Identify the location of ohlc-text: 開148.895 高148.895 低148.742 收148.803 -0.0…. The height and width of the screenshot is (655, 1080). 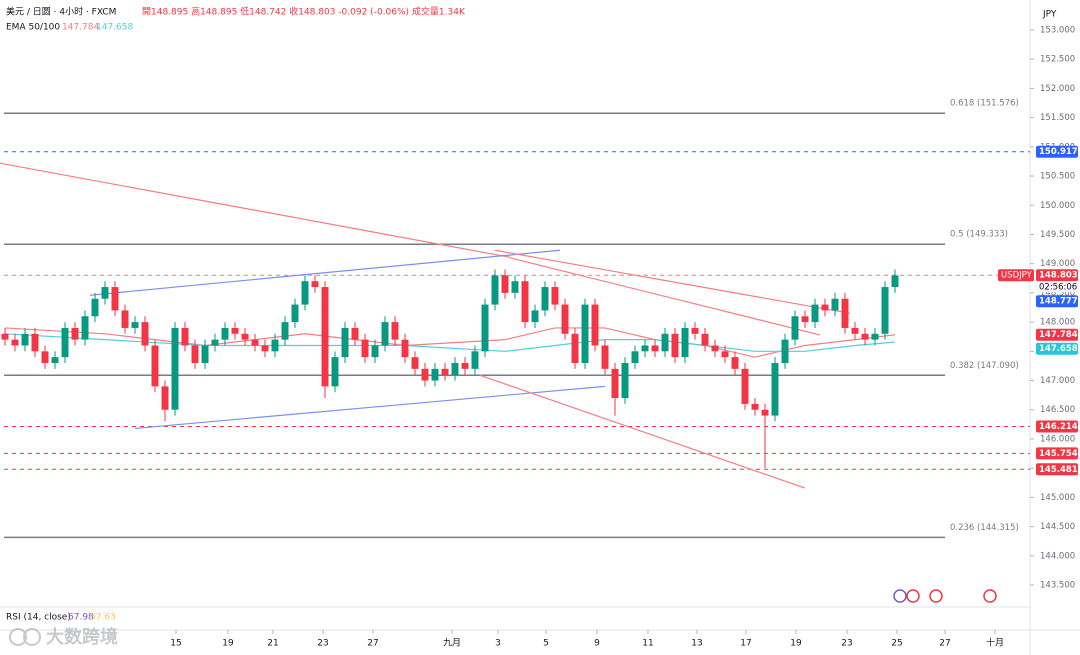
(304, 12).